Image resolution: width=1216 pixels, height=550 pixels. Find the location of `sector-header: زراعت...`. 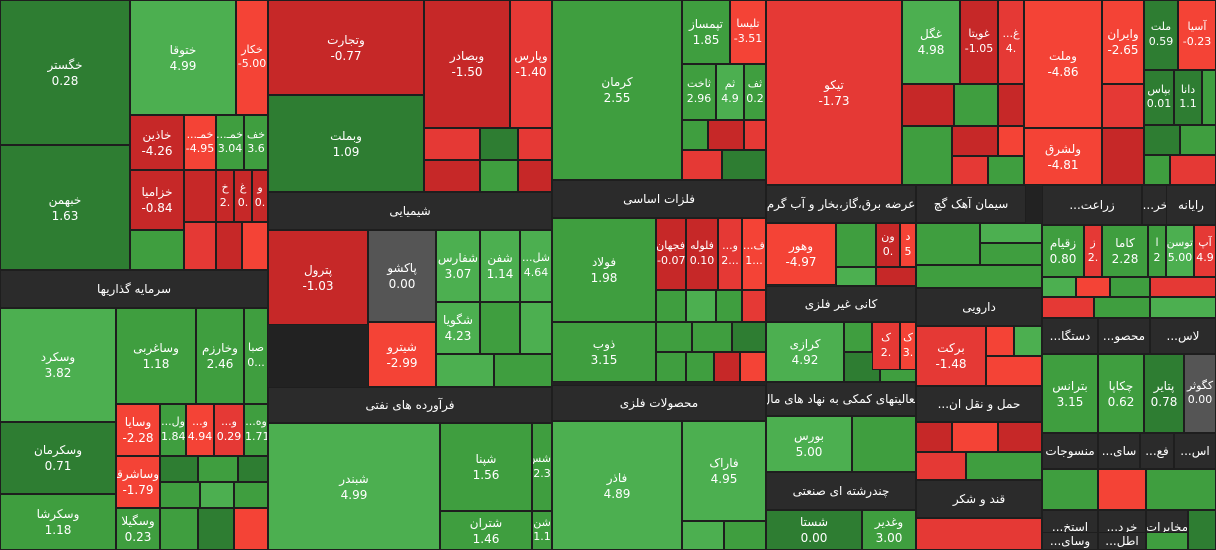

sector-header: زراعت... is located at coordinates (1092, 205).